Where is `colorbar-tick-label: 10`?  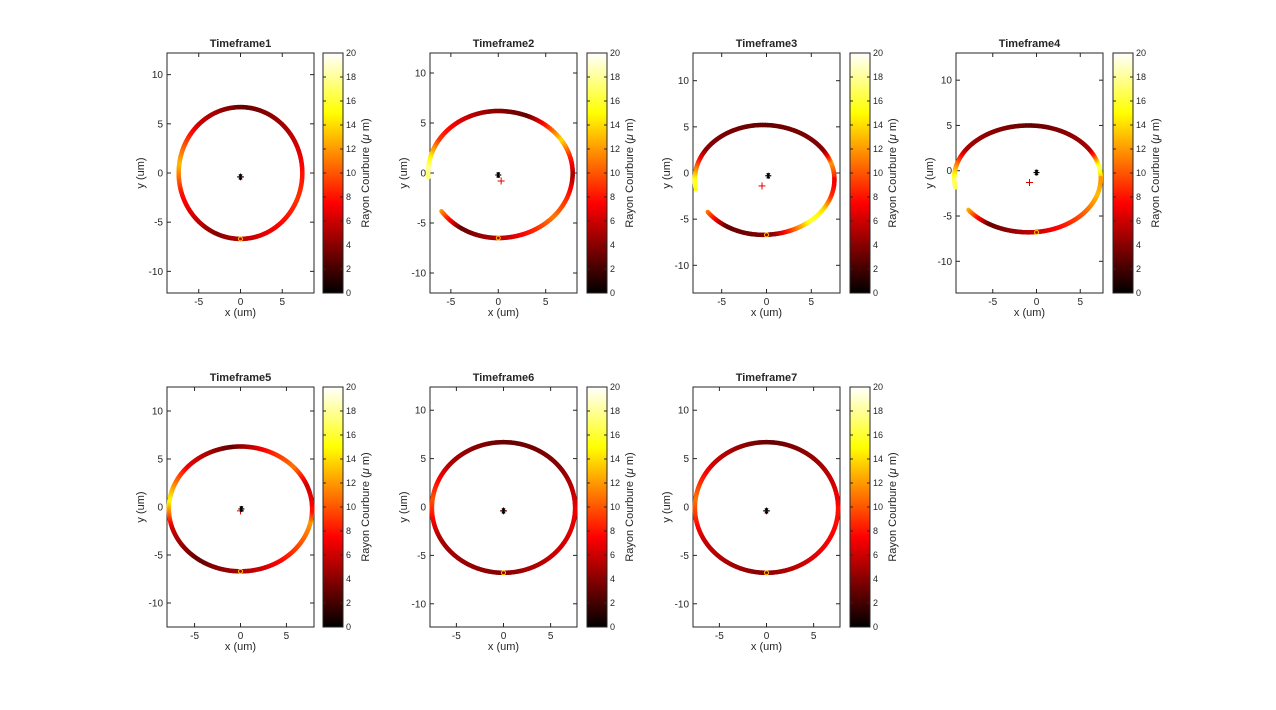
colorbar-tick-label: 10 is located at coordinates (878, 173).